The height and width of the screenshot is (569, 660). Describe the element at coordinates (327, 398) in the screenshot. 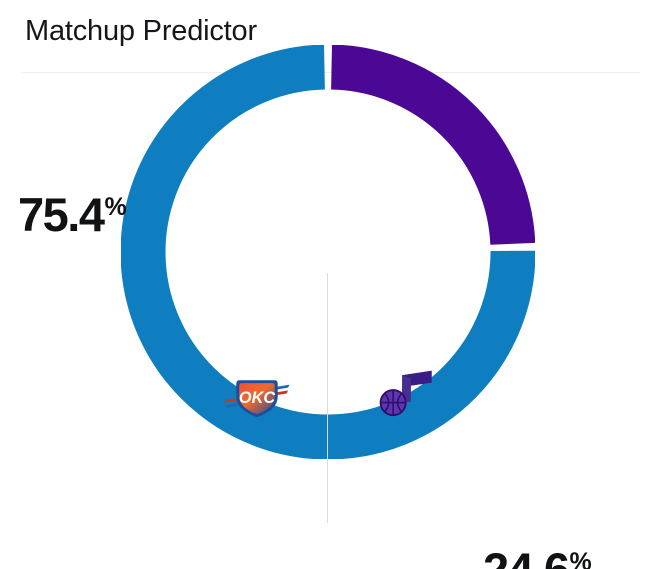

I see `center-divider-line` at that location.